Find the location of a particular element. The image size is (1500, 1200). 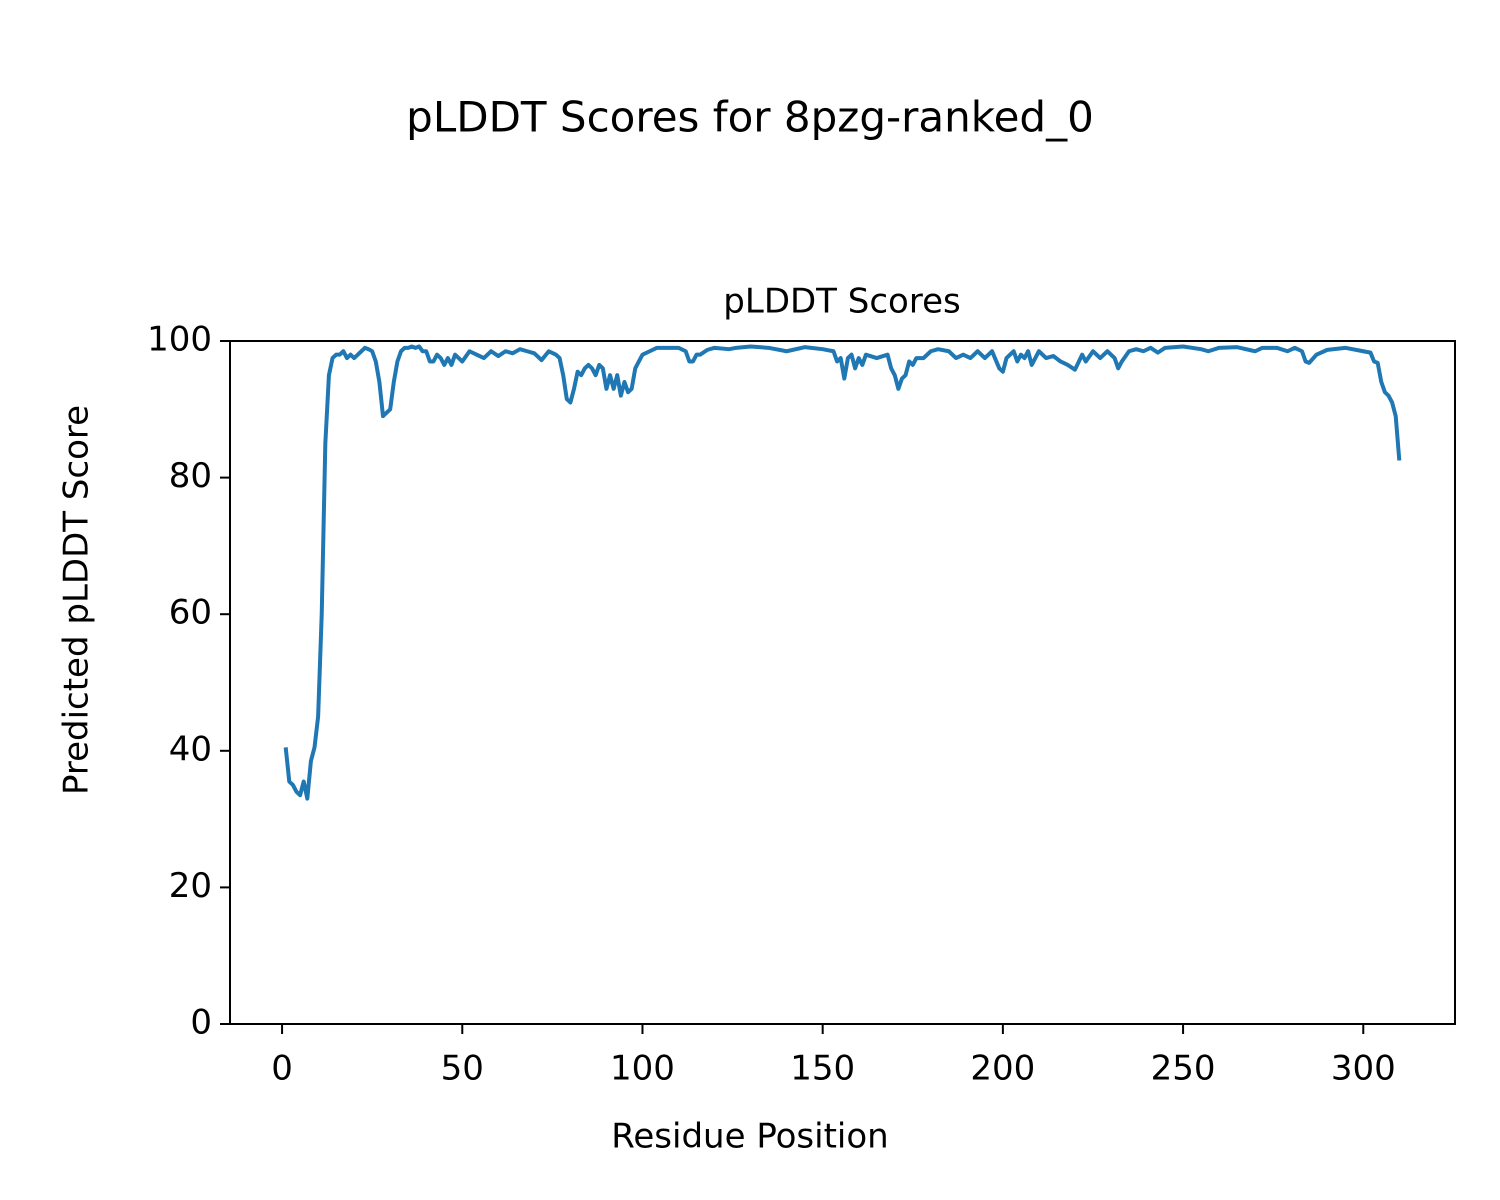

y-tick-label: 0 is located at coordinates (201, 1023).